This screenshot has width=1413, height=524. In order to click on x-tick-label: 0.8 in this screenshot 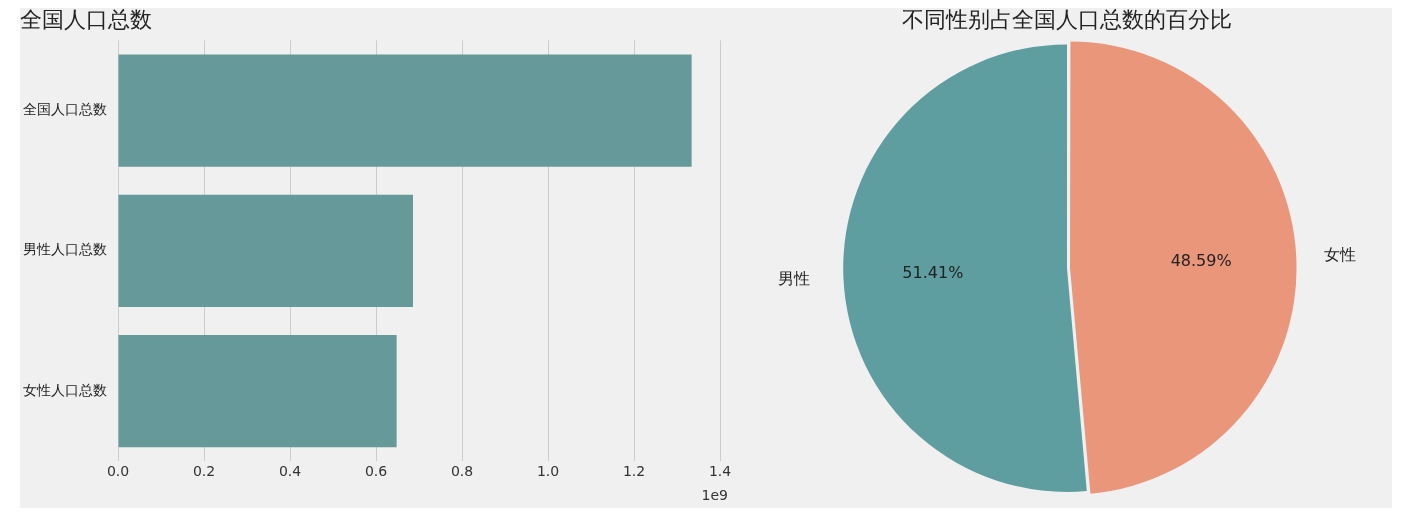, I will do `click(462, 471)`.